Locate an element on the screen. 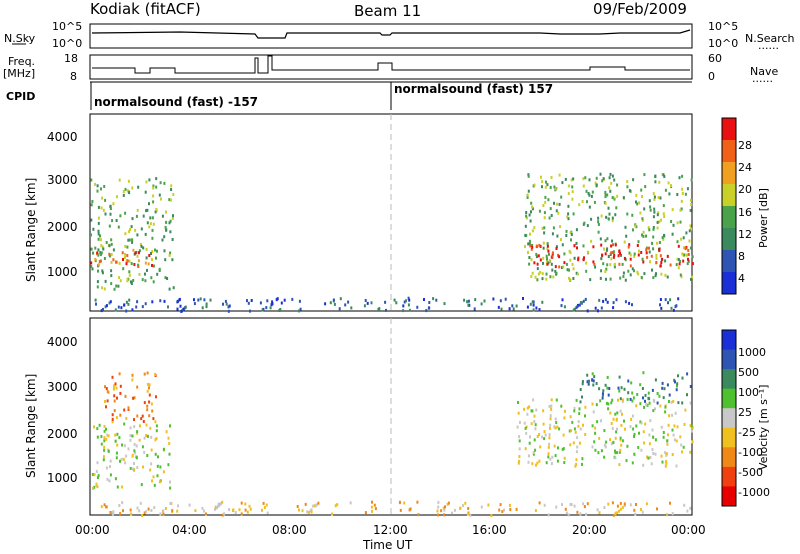 The width and height of the screenshot is (800, 554). noise-tick-left-bottom: 10^0 is located at coordinates (67, 43).